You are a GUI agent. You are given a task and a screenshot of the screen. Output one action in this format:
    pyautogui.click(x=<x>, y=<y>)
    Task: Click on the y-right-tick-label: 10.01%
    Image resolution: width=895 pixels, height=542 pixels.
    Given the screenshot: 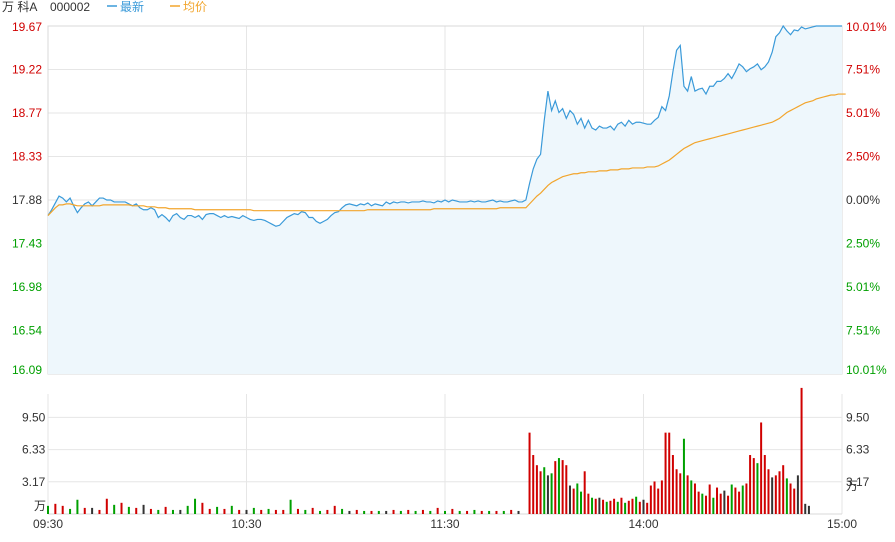 What is the action you would take?
    pyautogui.click(x=866, y=370)
    